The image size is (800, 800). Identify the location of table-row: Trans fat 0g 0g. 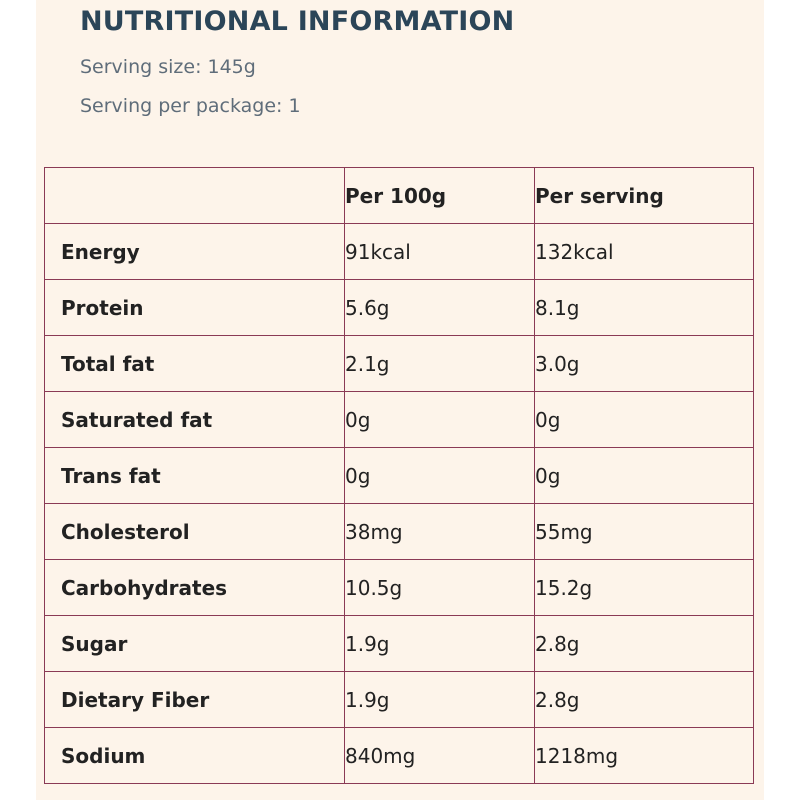
(399, 475).